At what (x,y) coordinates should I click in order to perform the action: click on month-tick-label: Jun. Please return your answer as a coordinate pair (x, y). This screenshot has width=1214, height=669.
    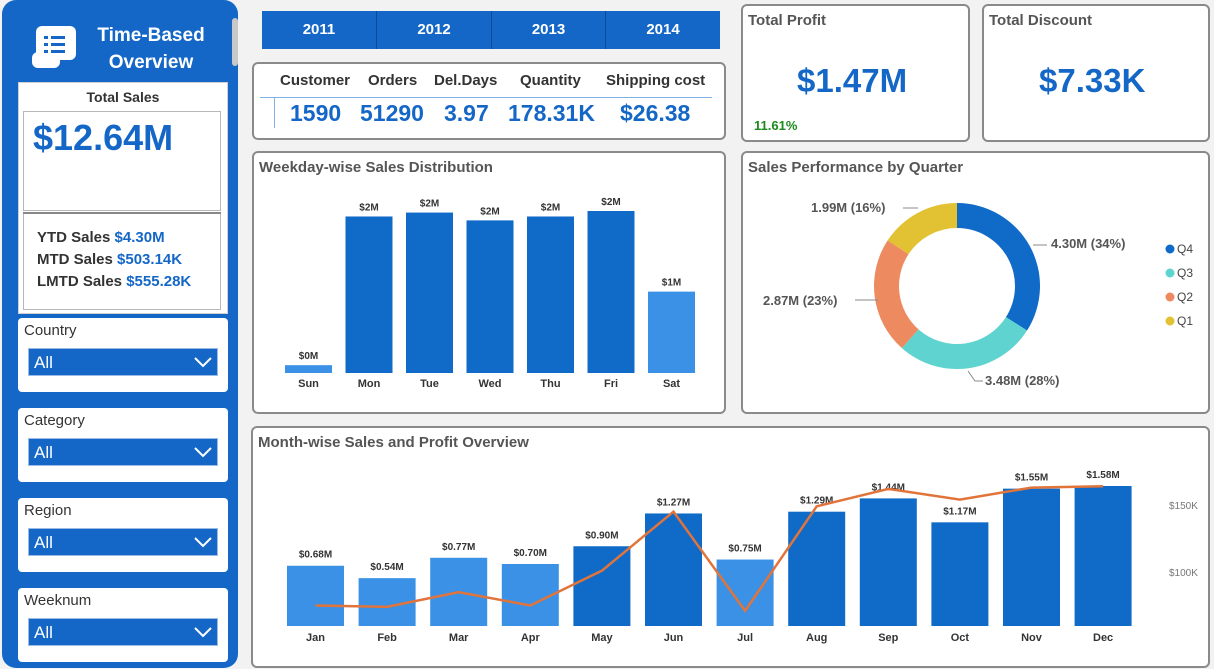
    Looking at the image, I should click on (674, 638).